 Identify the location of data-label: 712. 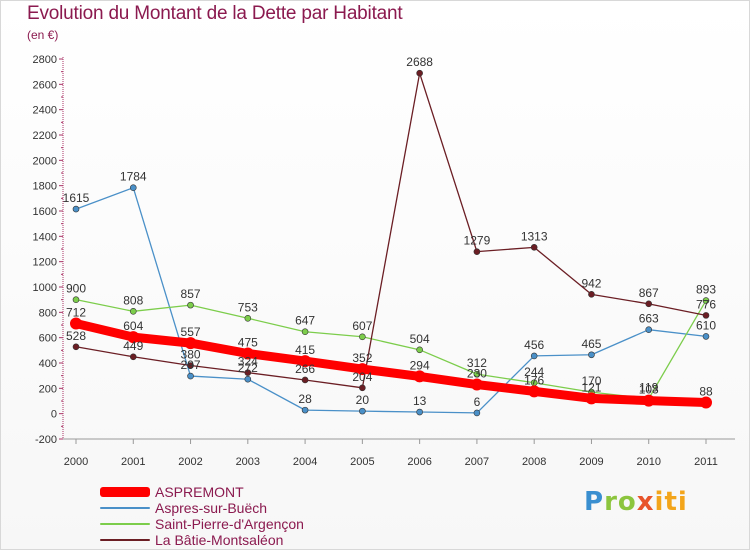
(76, 312).